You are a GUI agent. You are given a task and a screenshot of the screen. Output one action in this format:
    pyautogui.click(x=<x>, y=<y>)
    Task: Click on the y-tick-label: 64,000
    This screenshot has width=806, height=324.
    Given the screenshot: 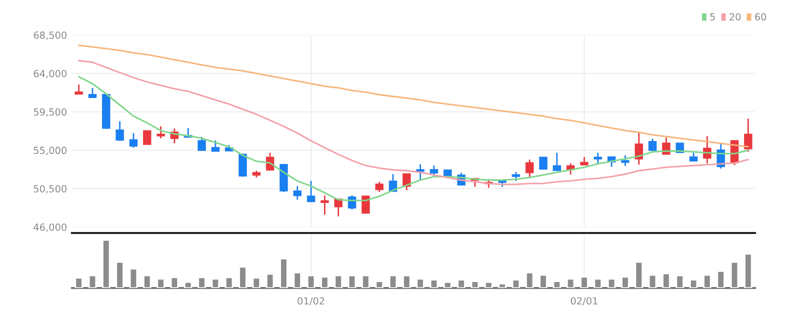 What is the action you would take?
    pyautogui.click(x=50, y=74)
    